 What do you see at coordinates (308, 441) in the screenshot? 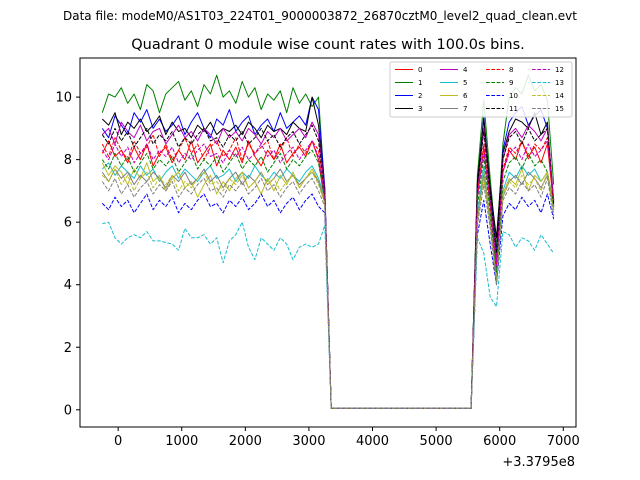
I see `x-tick-label: 3000` at bounding box center [308, 441].